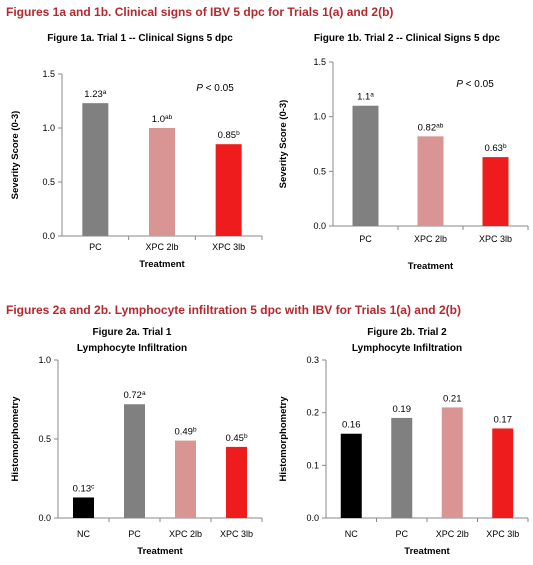 This screenshot has width=533, height=565. I want to click on data-label: 0.21, so click(452, 398).